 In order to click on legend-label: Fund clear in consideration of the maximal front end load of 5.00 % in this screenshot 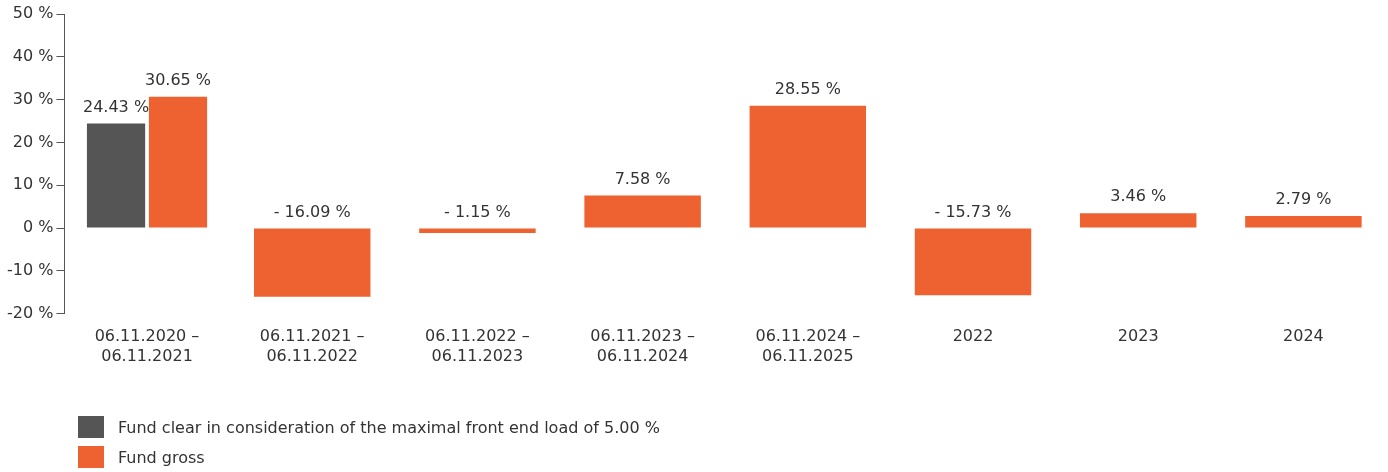, I will do `click(389, 427)`.